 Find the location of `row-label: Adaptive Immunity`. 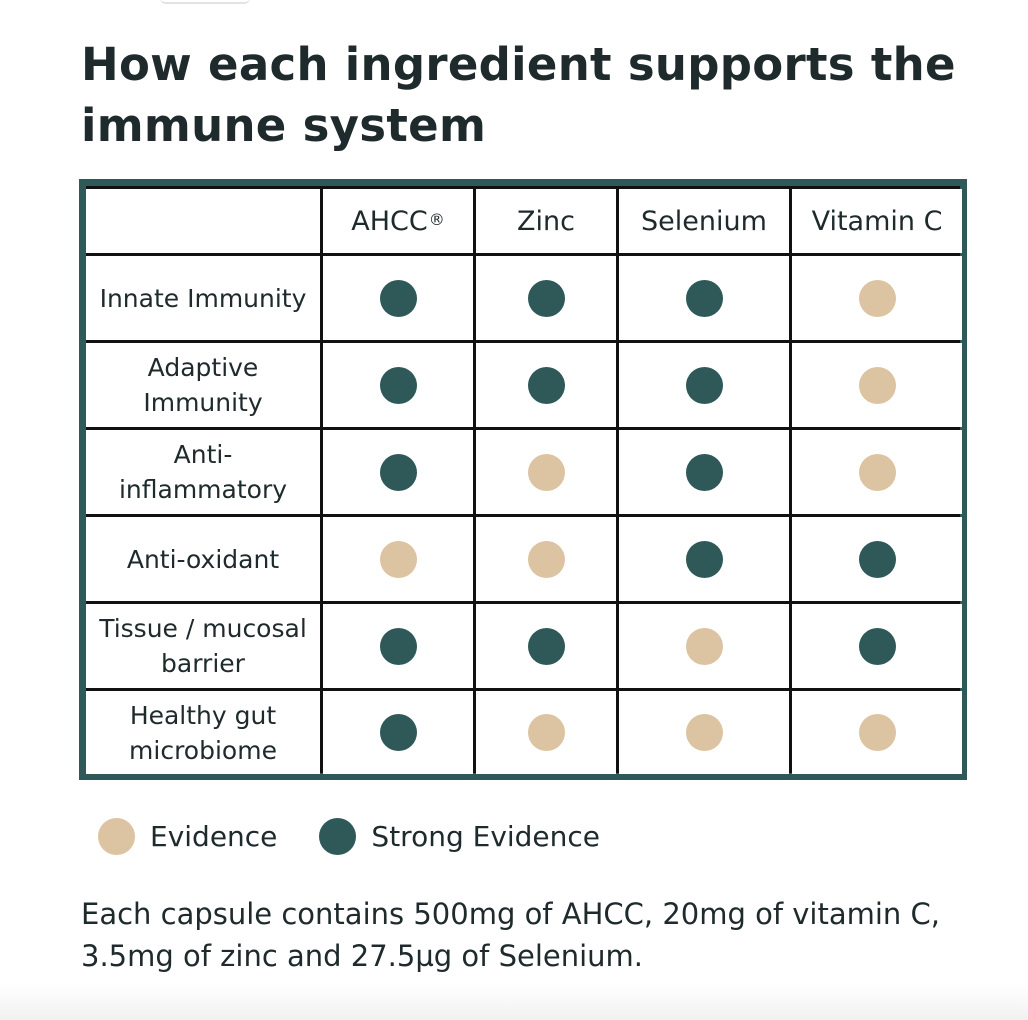

row-label: Adaptive Immunity is located at coordinates (203, 385).